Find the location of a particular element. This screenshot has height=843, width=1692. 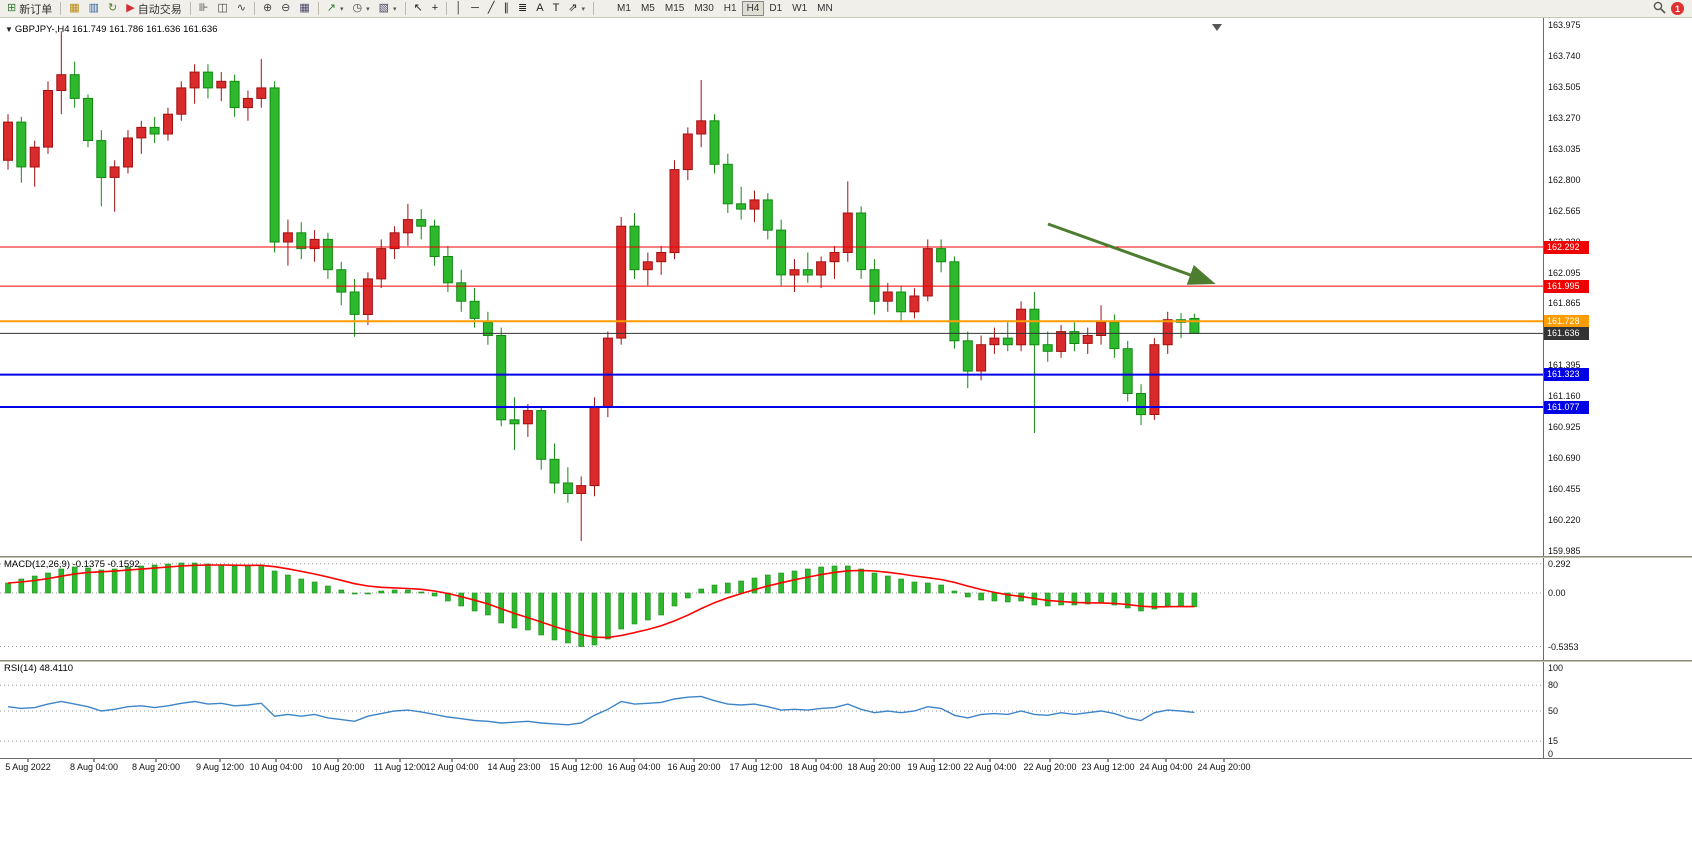

trend-line-icon: ╱ is located at coordinates (491, 8).